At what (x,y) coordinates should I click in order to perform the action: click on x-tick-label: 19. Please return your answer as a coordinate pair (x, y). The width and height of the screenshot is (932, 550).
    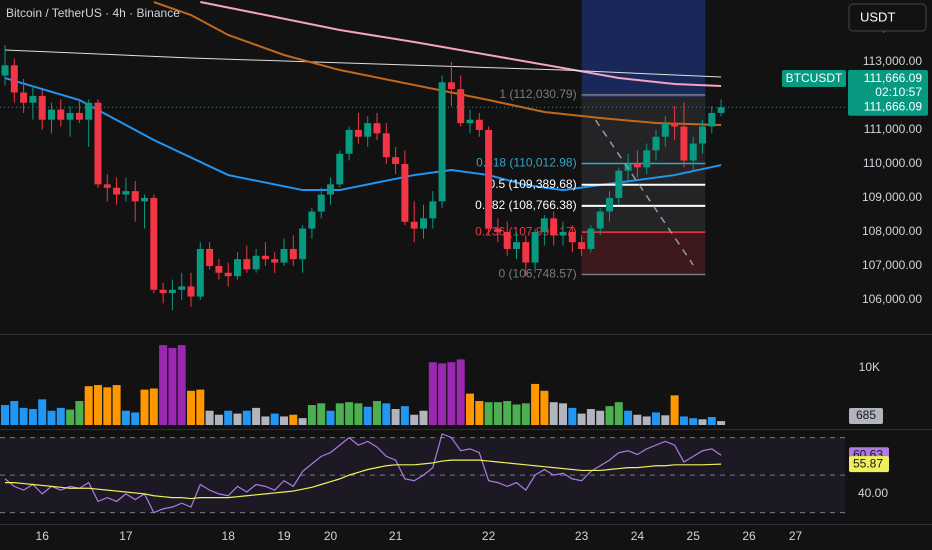
    Looking at the image, I should click on (284, 536).